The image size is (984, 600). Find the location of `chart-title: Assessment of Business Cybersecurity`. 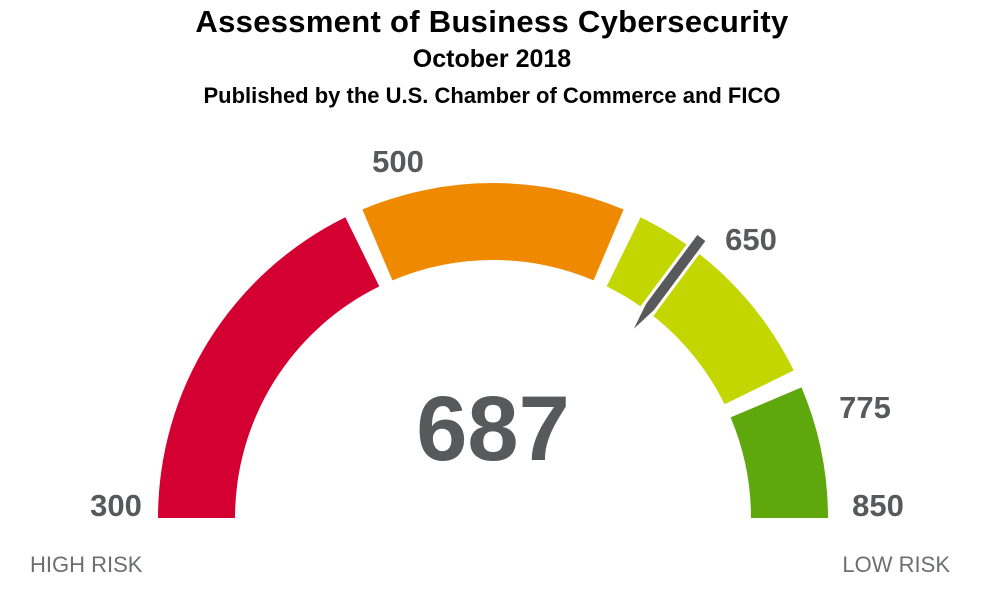

chart-title: Assessment of Business Cybersecurity is located at coordinates (492, 21).